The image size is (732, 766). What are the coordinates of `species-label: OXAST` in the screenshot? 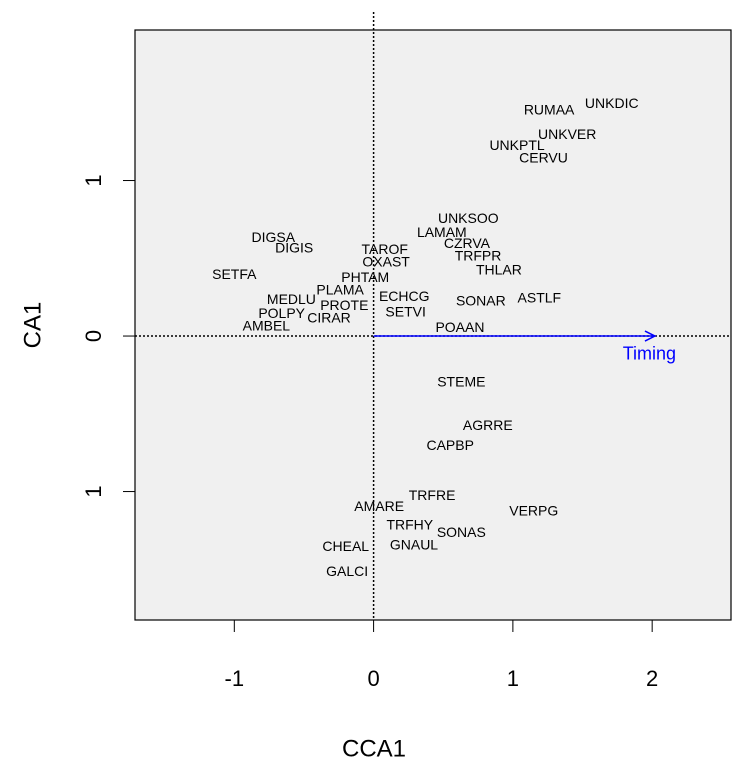 It's located at (386, 262).